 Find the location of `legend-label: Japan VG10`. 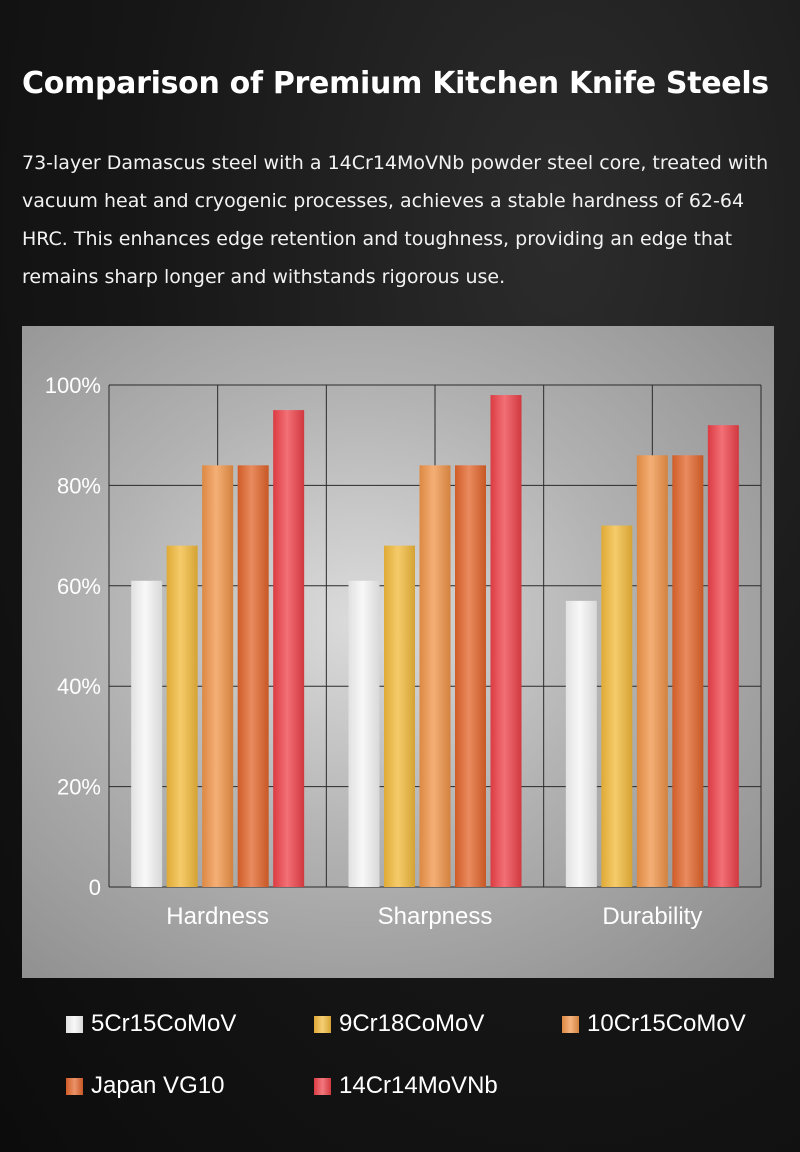

legend-label: Japan VG10 is located at coordinates (158, 1085).